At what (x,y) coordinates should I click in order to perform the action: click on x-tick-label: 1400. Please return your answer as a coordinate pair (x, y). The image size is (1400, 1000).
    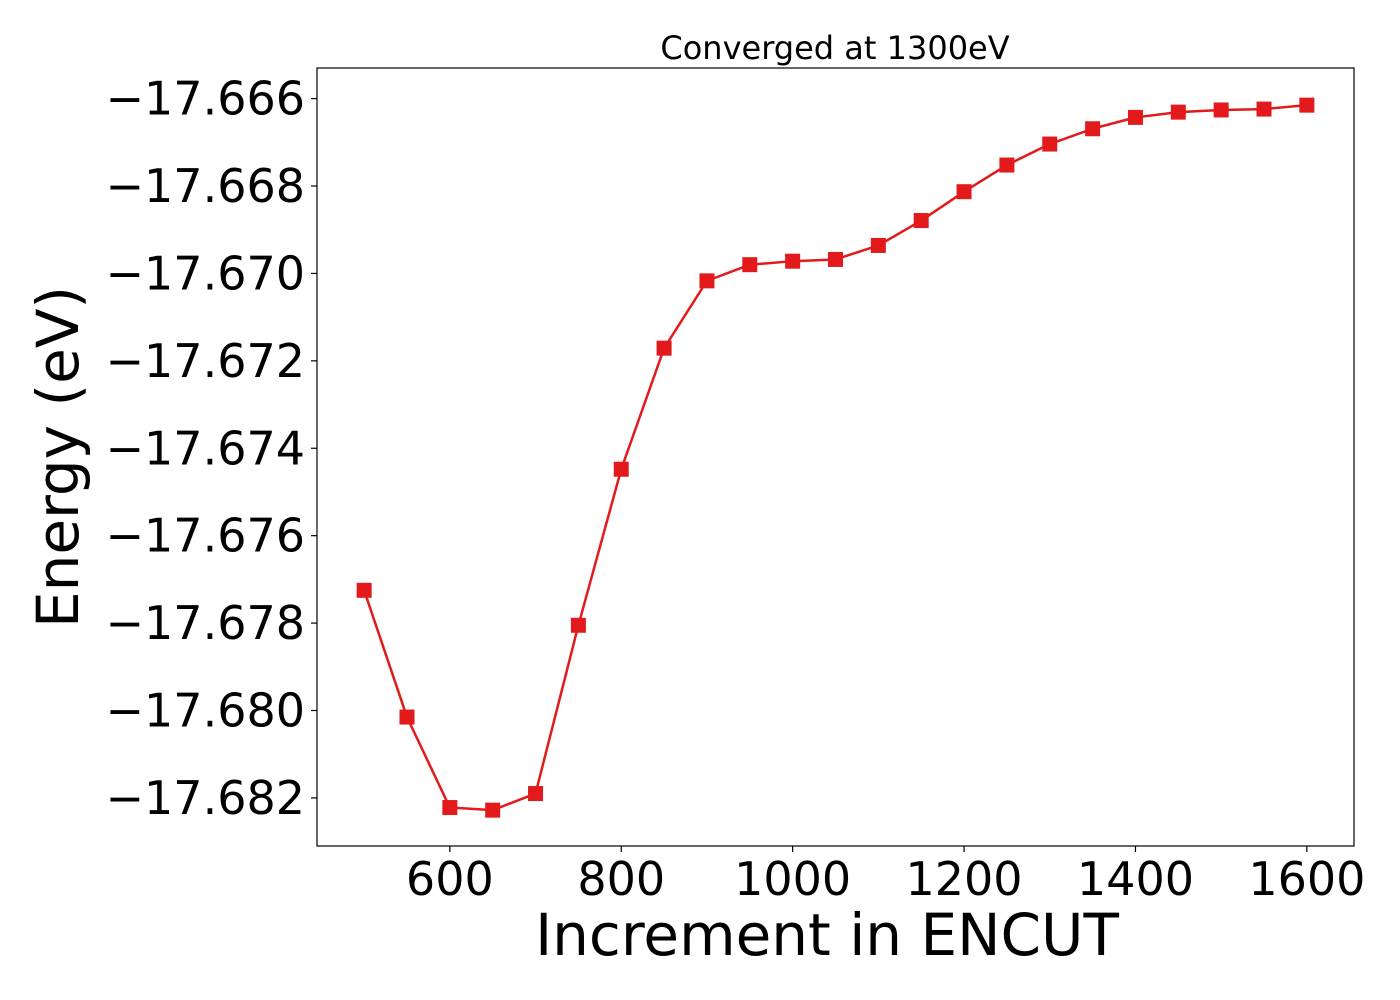
    Looking at the image, I should click on (1135, 879).